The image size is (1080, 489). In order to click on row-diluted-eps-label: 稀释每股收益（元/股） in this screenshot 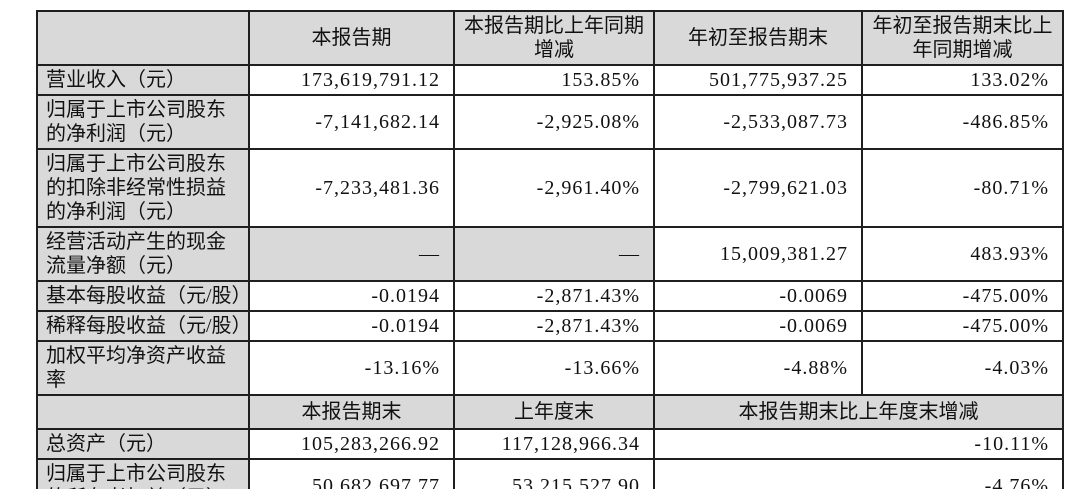, I will do `click(143, 326)`.